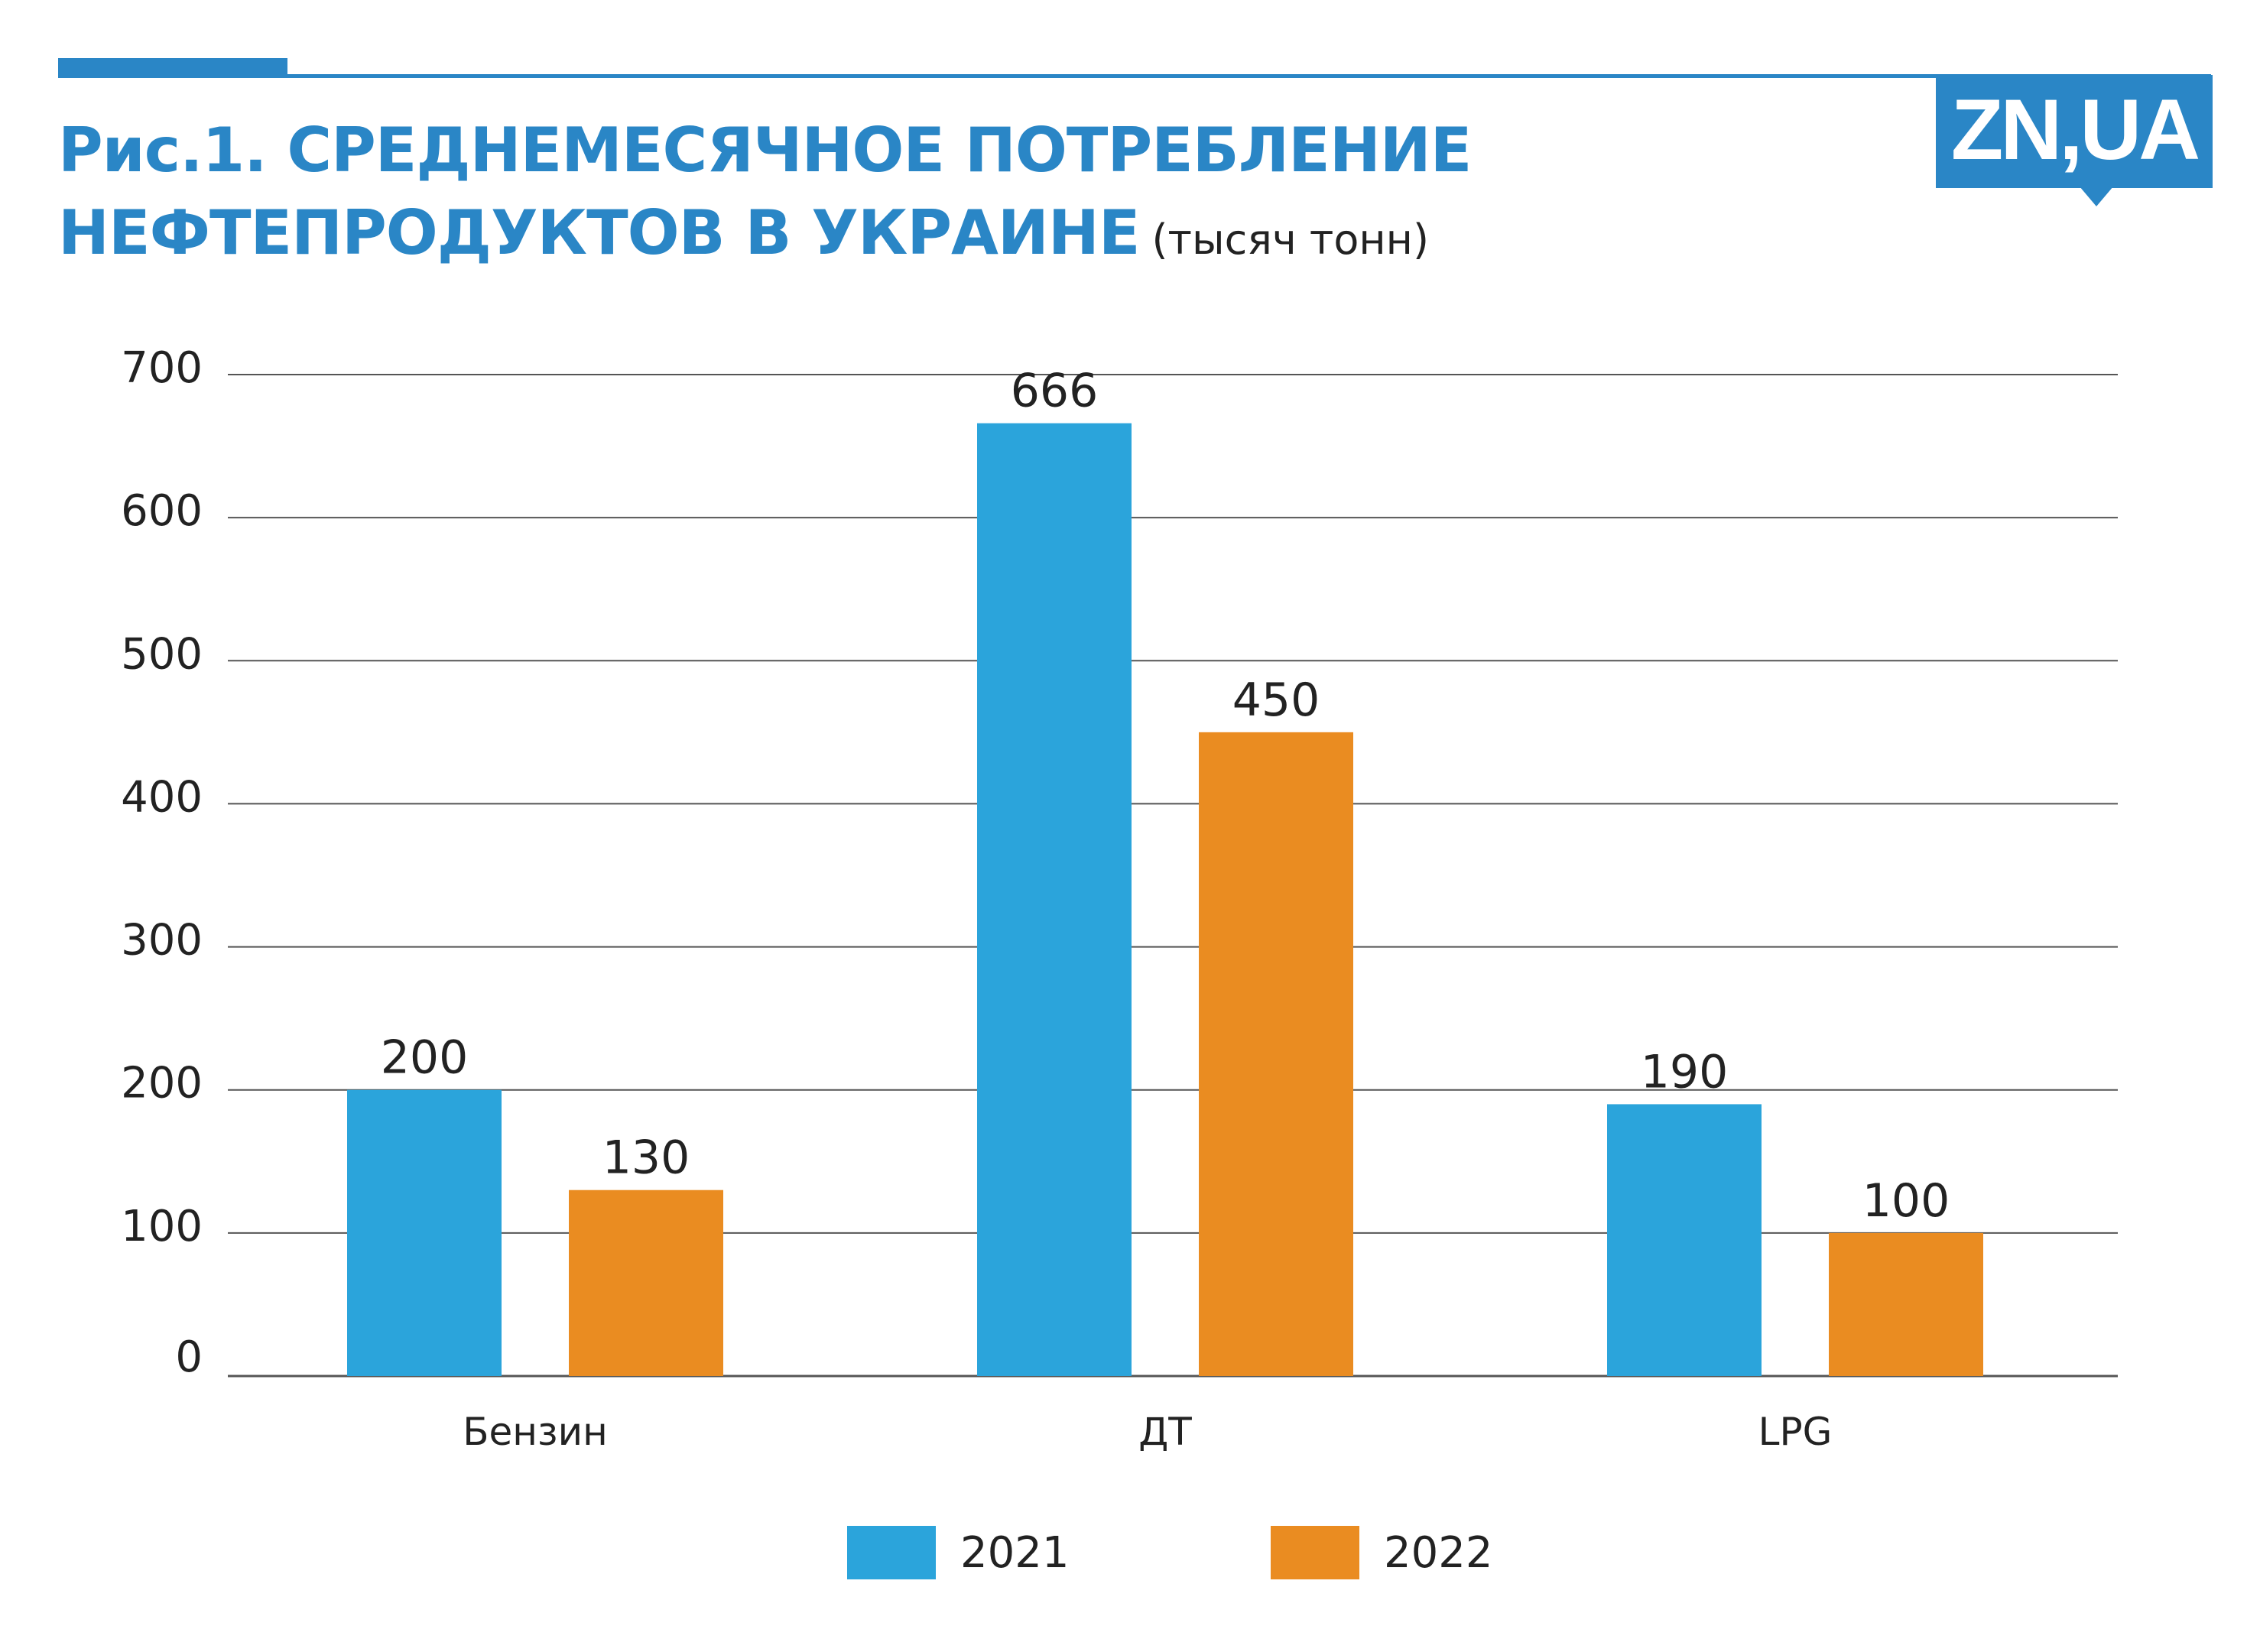 Image resolution: width=2260 pixels, height=1652 pixels. What do you see at coordinates (646, 1283) in the screenshot?
I see `bar-Бензин-2022` at bounding box center [646, 1283].